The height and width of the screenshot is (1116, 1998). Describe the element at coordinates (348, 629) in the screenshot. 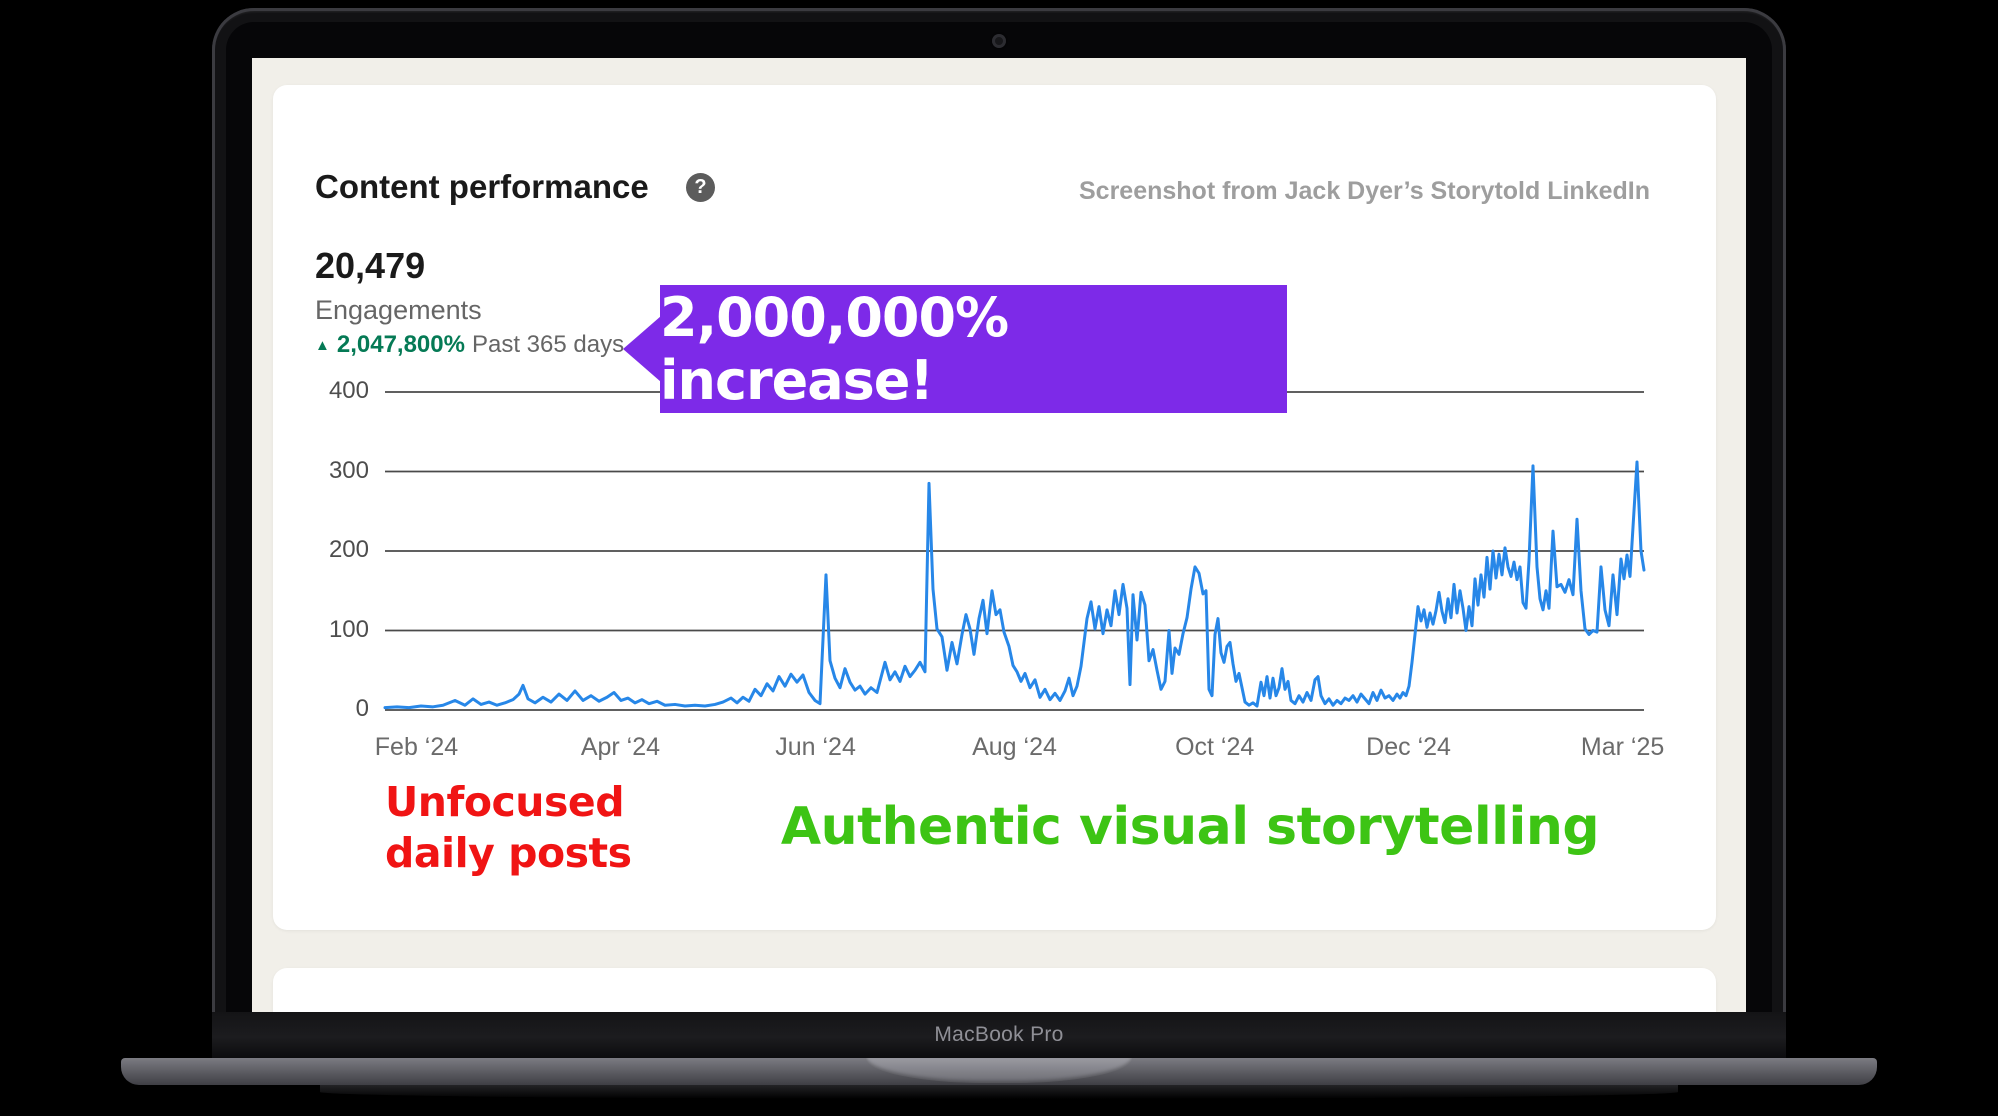

I see `y-tick-100: 100` at that location.